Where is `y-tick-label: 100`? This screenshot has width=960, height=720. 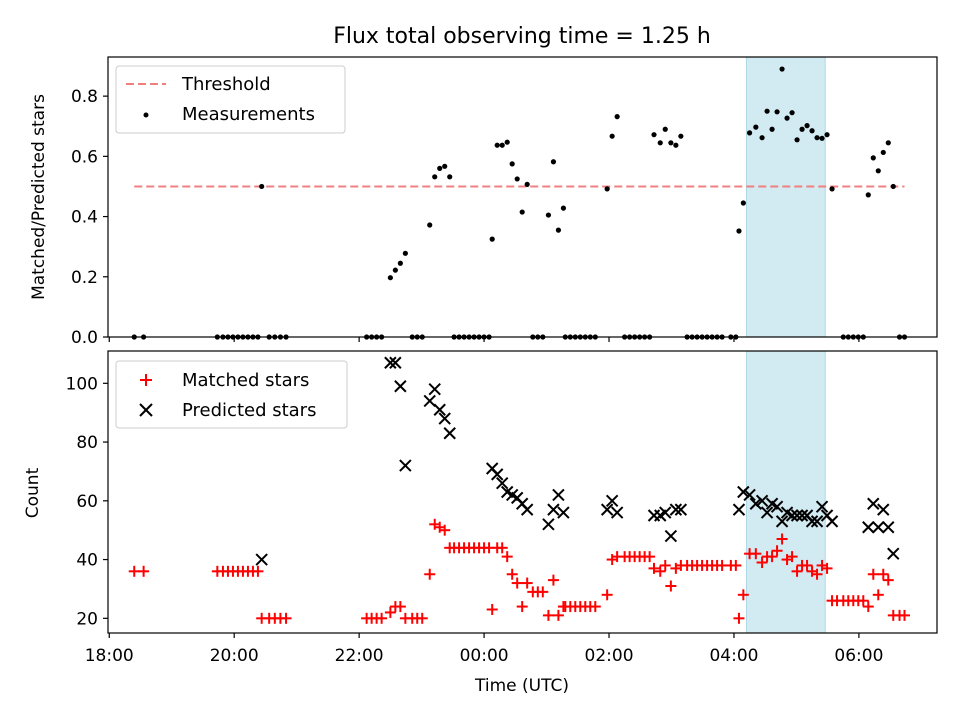
y-tick-label: 100 is located at coordinates (82, 384).